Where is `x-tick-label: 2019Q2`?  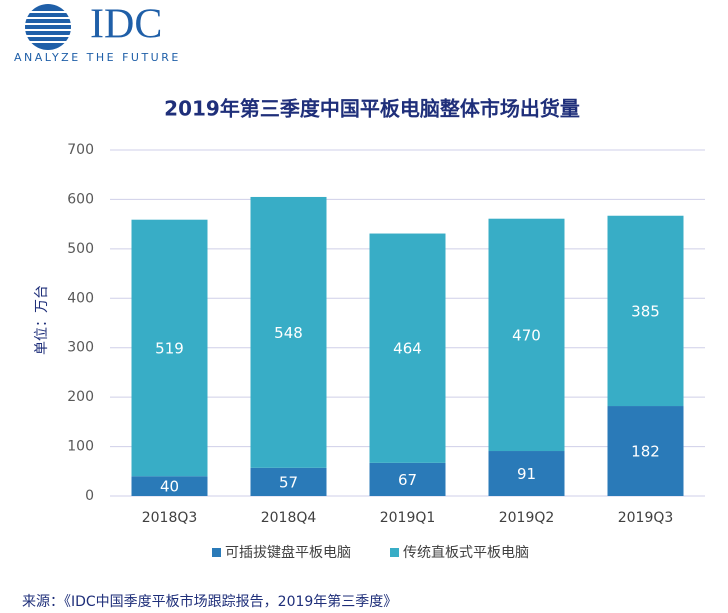
x-tick-label: 2019Q2 is located at coordinates (527, 518).